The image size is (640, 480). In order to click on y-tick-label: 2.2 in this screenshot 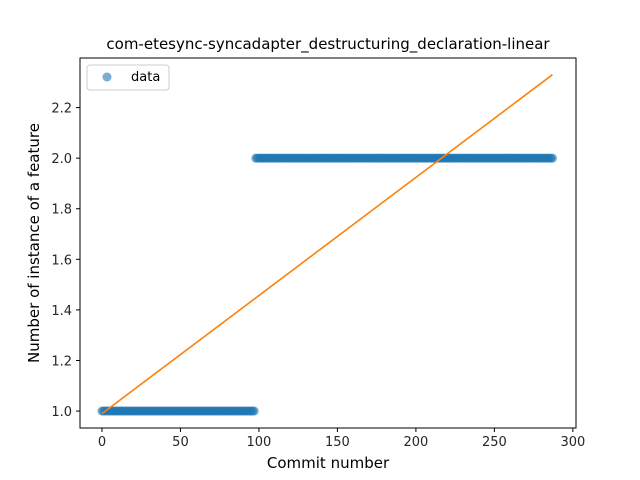, I will do `click(61, 109)`.